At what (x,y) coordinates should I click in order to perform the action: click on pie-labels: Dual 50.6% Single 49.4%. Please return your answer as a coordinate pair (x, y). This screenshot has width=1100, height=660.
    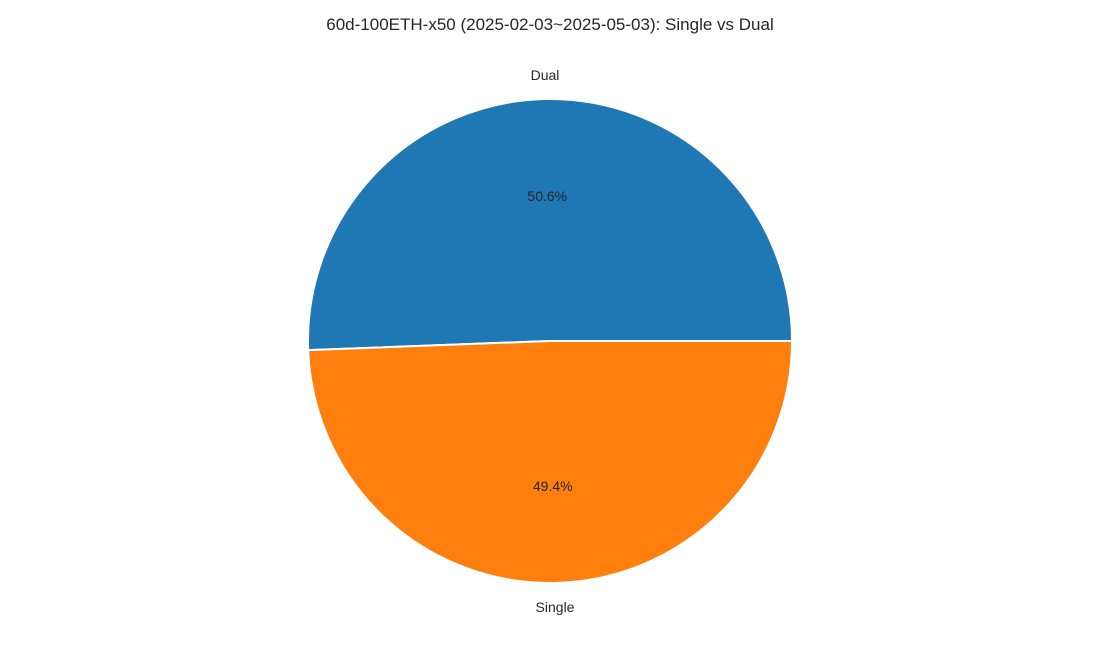
    Looking at the image, I should click on (550, 341).